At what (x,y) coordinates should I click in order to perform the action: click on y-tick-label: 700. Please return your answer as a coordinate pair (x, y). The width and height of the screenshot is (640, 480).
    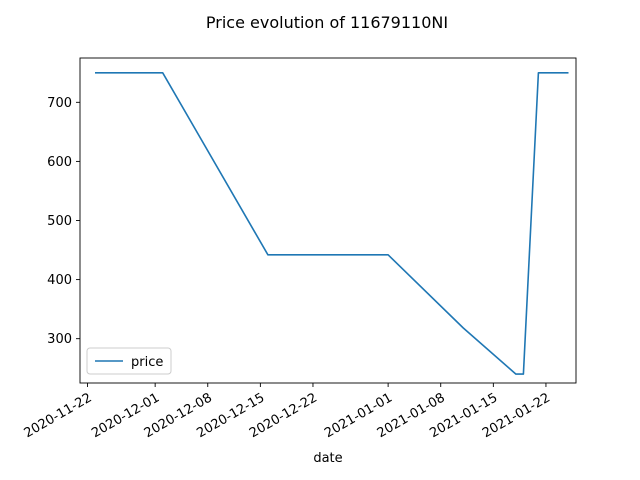
    Looking at the image, I should click on (59, 103).